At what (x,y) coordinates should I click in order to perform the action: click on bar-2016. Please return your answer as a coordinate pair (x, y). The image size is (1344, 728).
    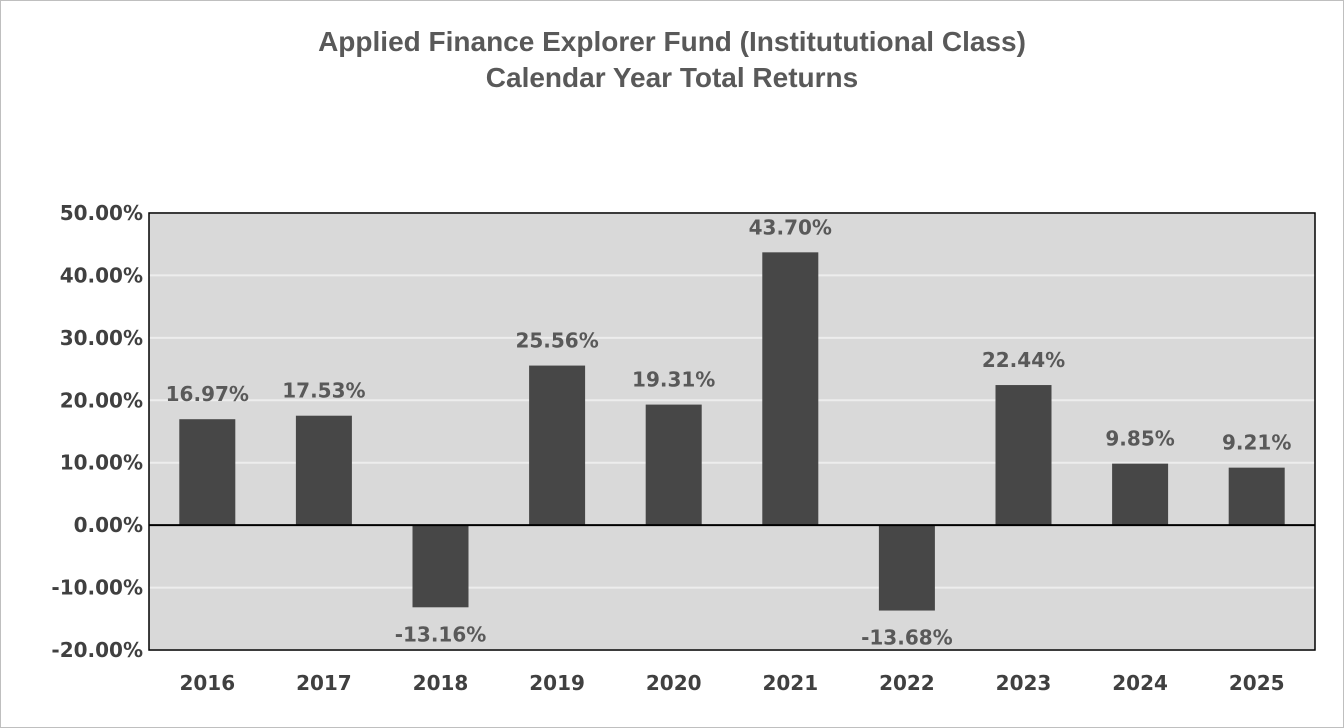
    Looking at the image, I should click on (207, 472).